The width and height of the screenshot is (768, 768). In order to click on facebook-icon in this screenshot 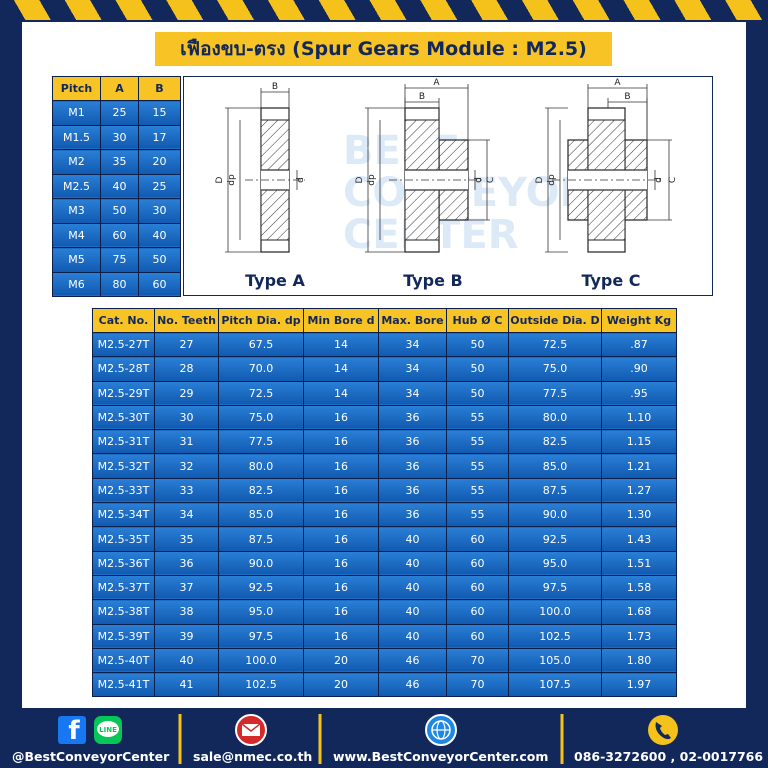, I will do `click(72, 730)`.